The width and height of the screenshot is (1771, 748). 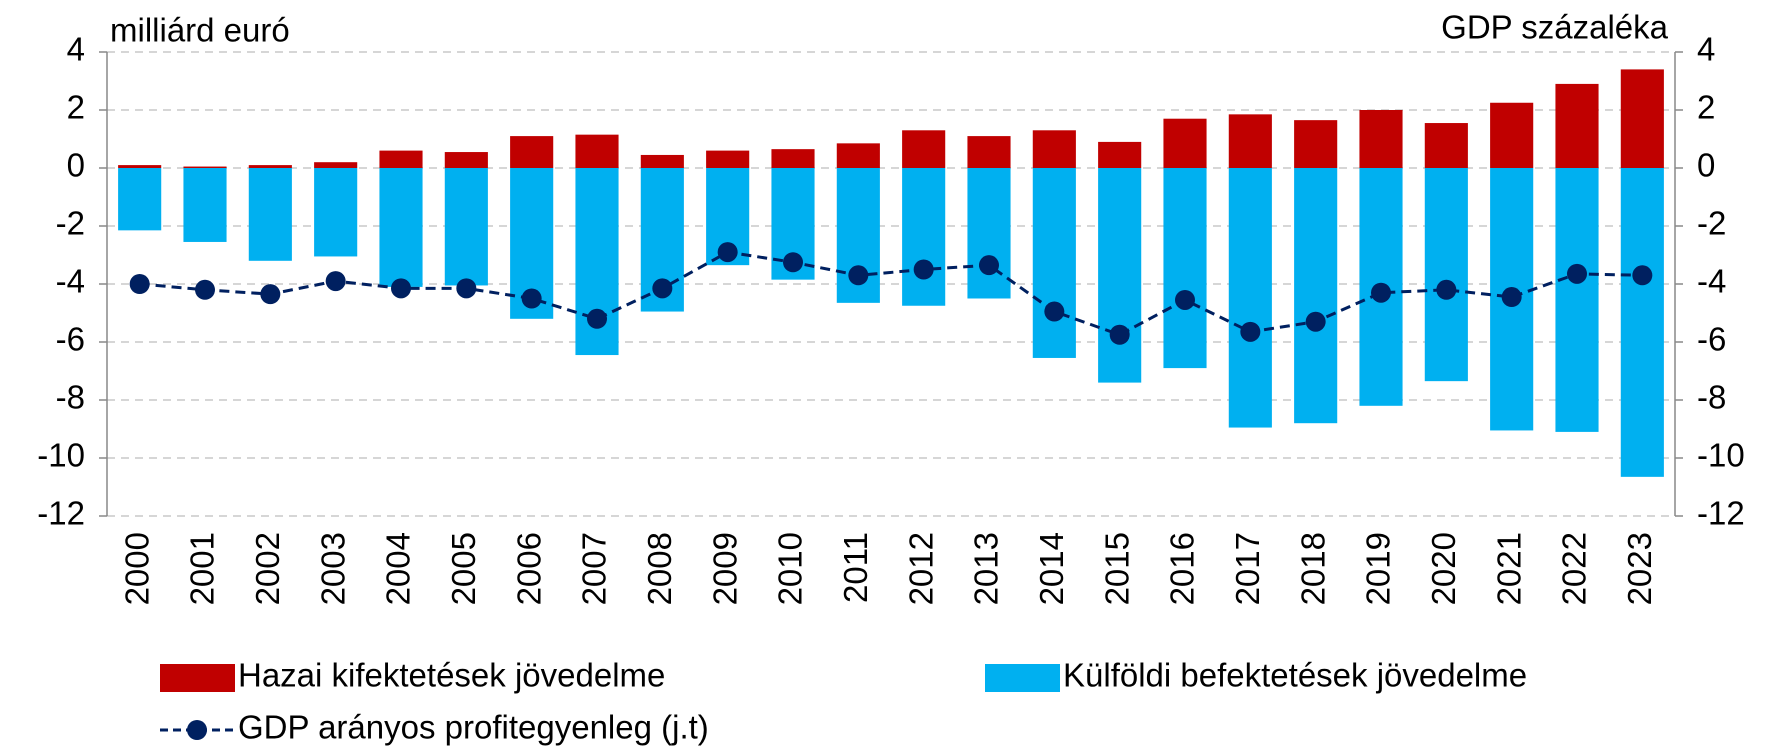 What do you see at coordinates (202, 568) in the screenshot?
I see `x-tick-label: 2001` at bounding box center [202, 568].